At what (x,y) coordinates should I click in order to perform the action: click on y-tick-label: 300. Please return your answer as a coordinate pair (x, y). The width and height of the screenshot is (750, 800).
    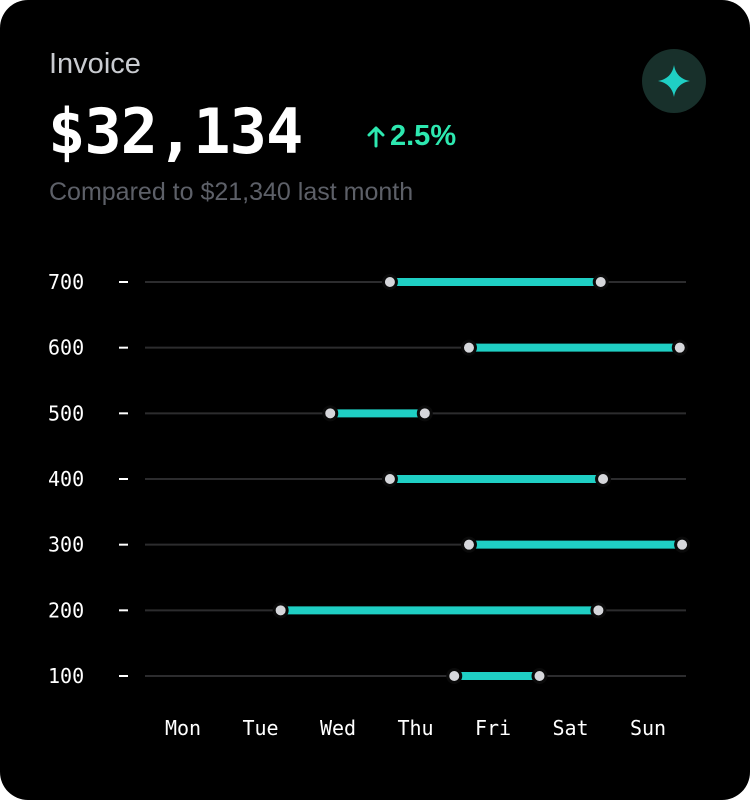
    Looking at the image, I should click on (66, 545).